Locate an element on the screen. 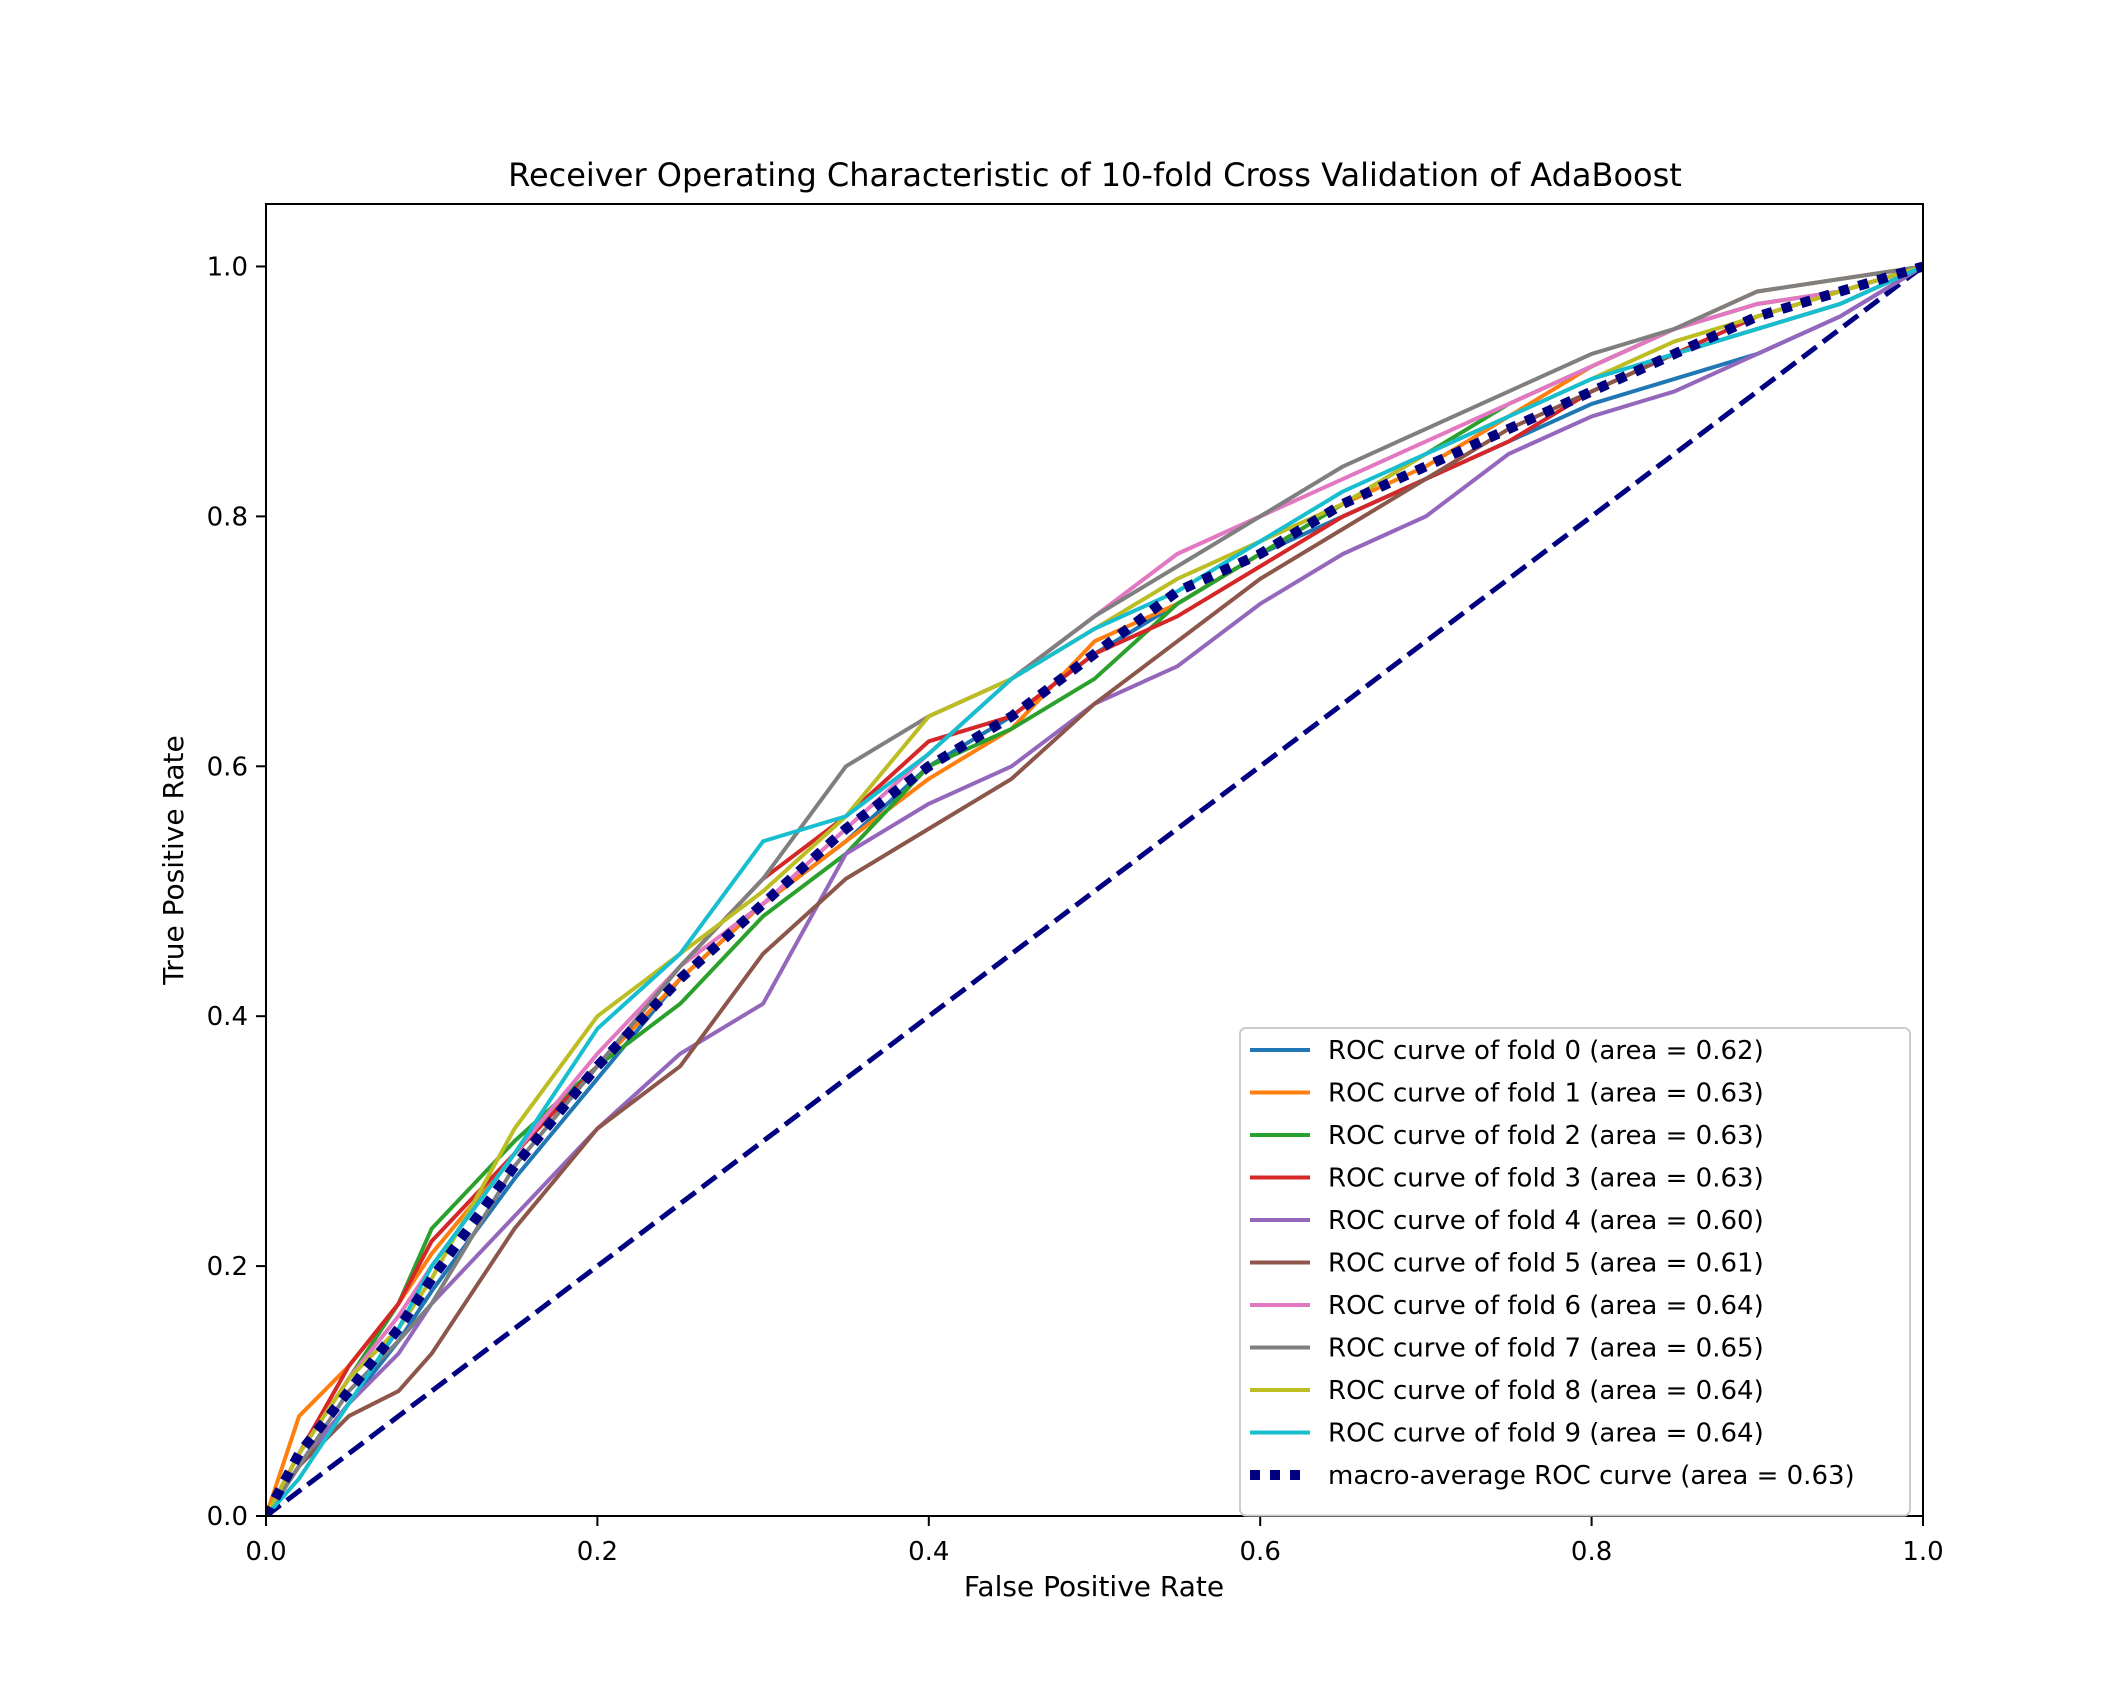  legend-label: ROC curve of fold 3 (area = 0.63) is located at coordinates (1546, 1179).